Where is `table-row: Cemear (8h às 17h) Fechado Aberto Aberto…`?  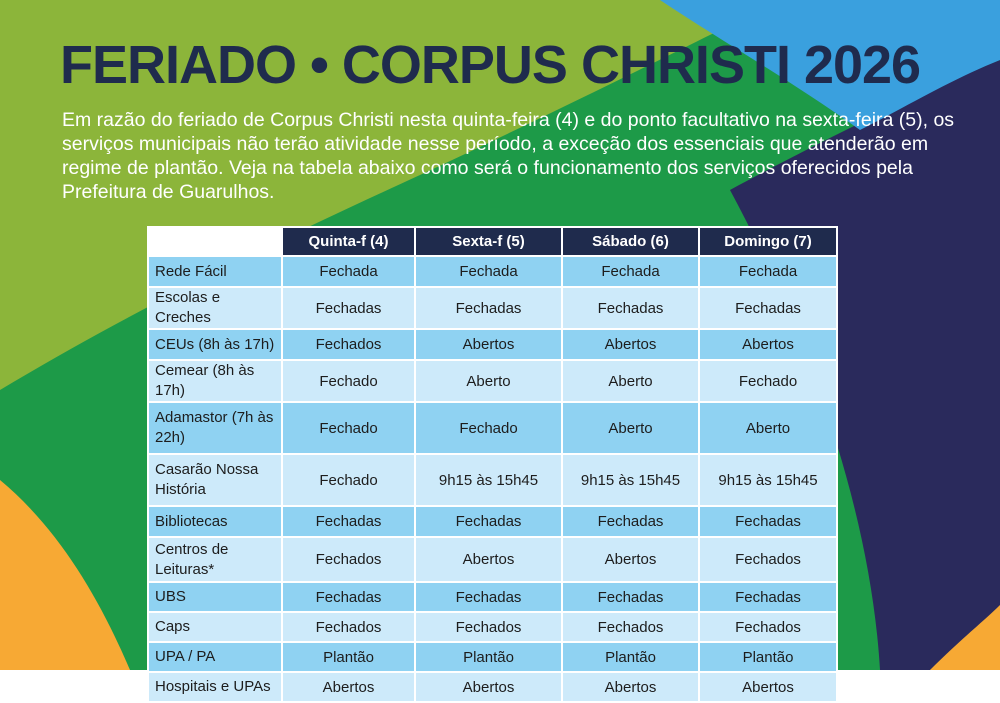
table-row: Cemear (8h às 17h) Fechado Aberto Aberto… is located at coordinates (492, 381).